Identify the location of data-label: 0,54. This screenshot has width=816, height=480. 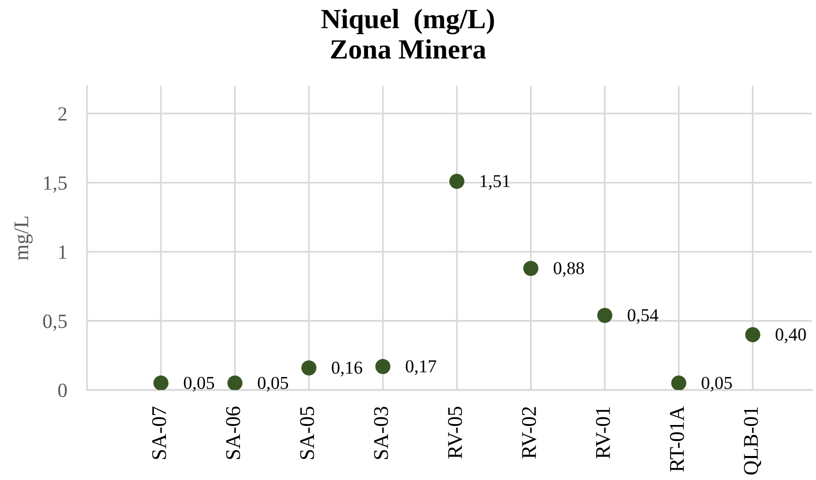
(643, 316).